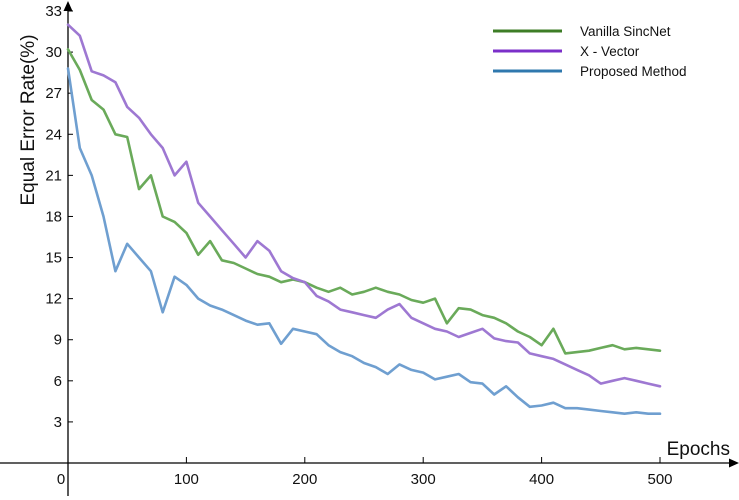 This screenshot has width=739, height=500. I want to click on legend-label: X - Vector, so click(610, 51).